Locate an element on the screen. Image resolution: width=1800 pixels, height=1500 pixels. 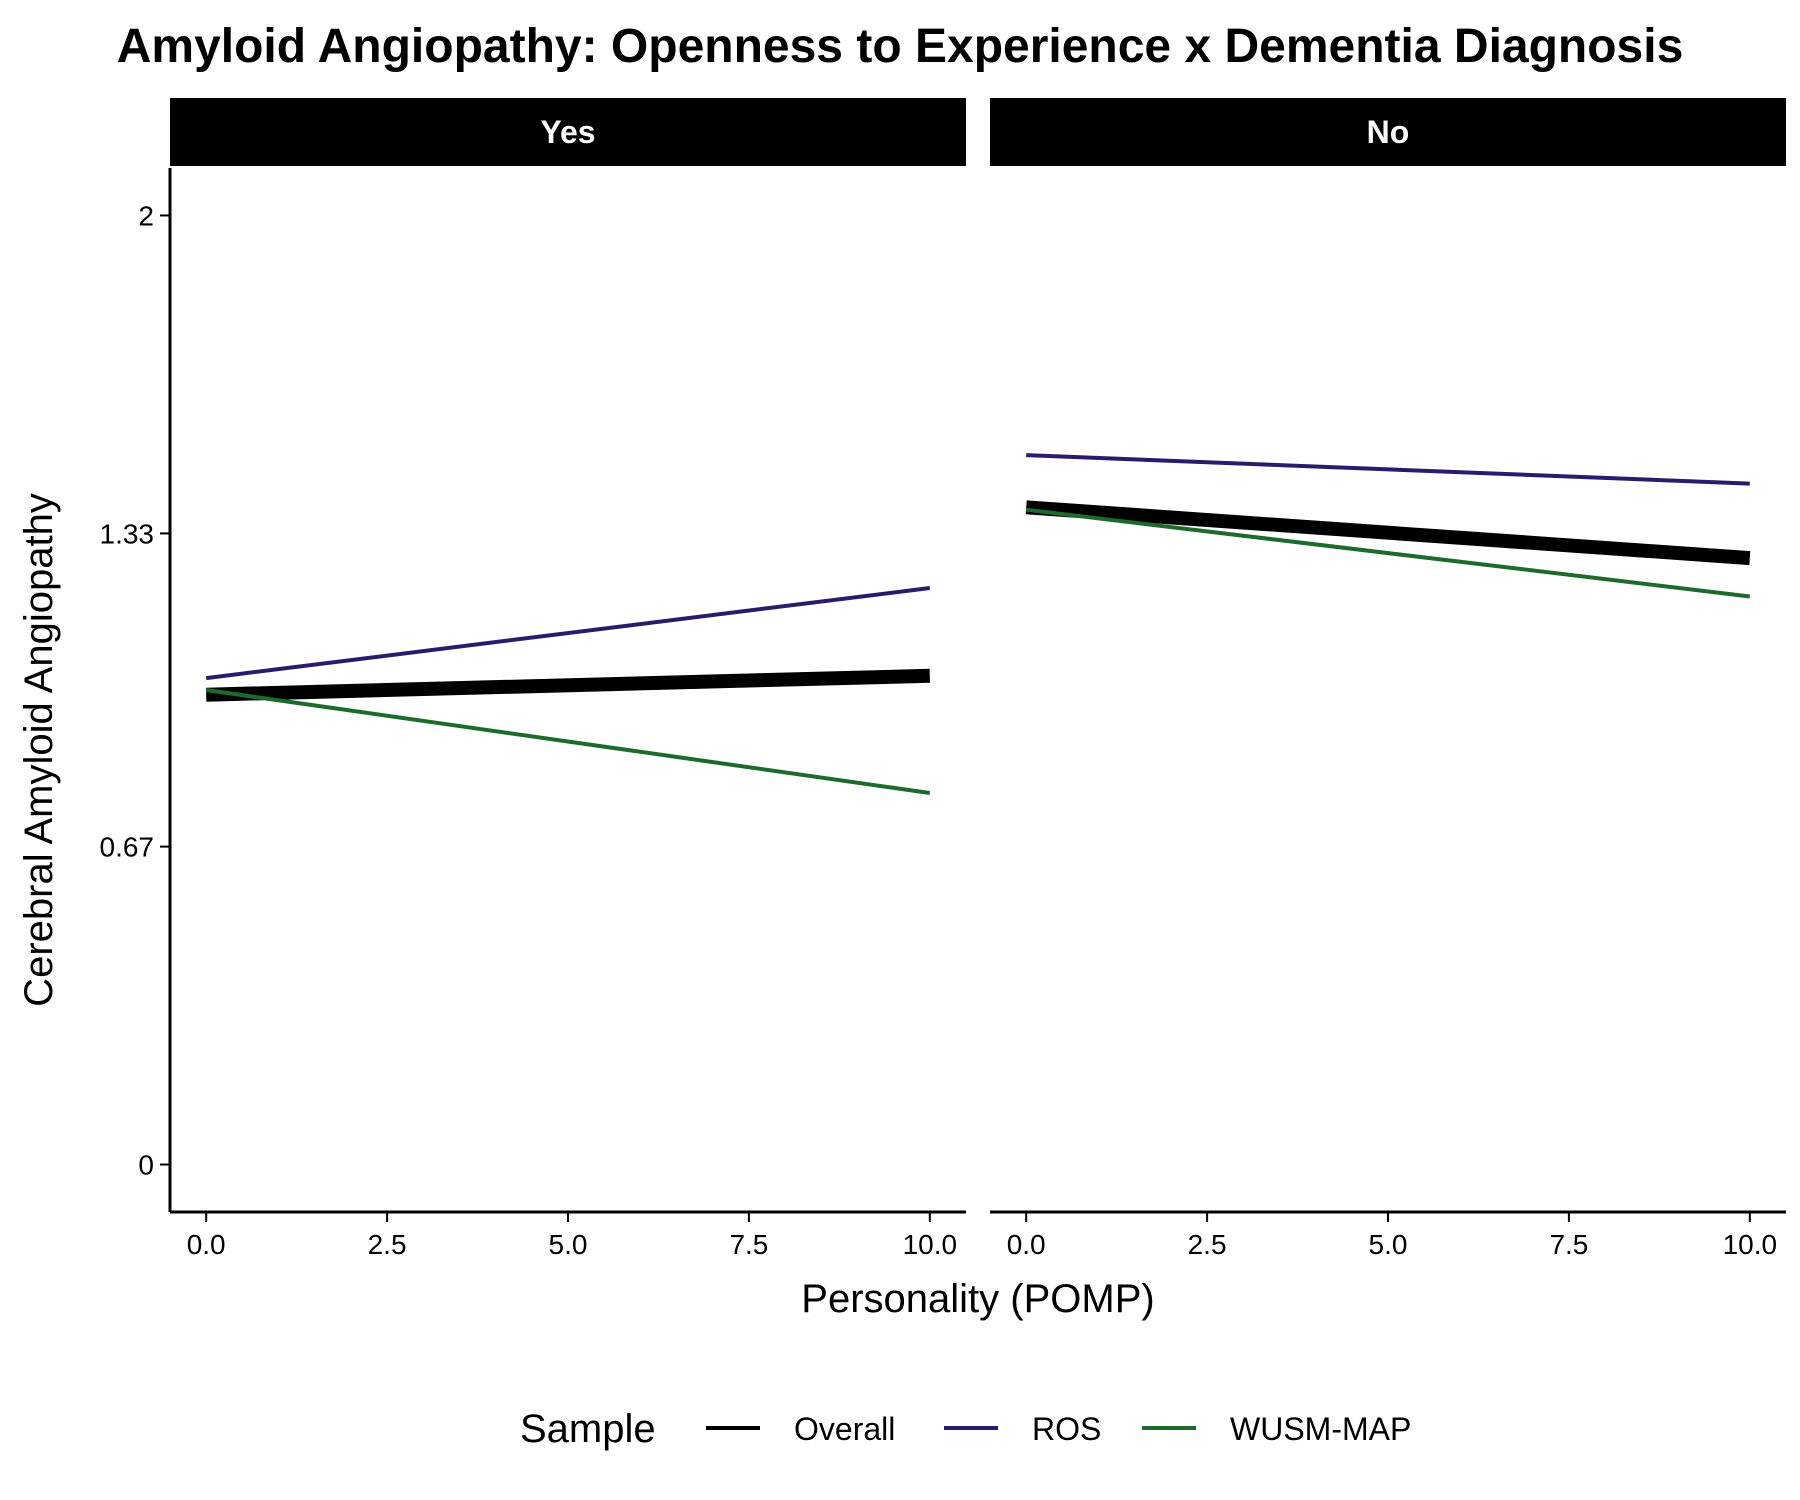
legend: Sample Overall ROS WUSM-MAP is located at coordinates (965, 1429).